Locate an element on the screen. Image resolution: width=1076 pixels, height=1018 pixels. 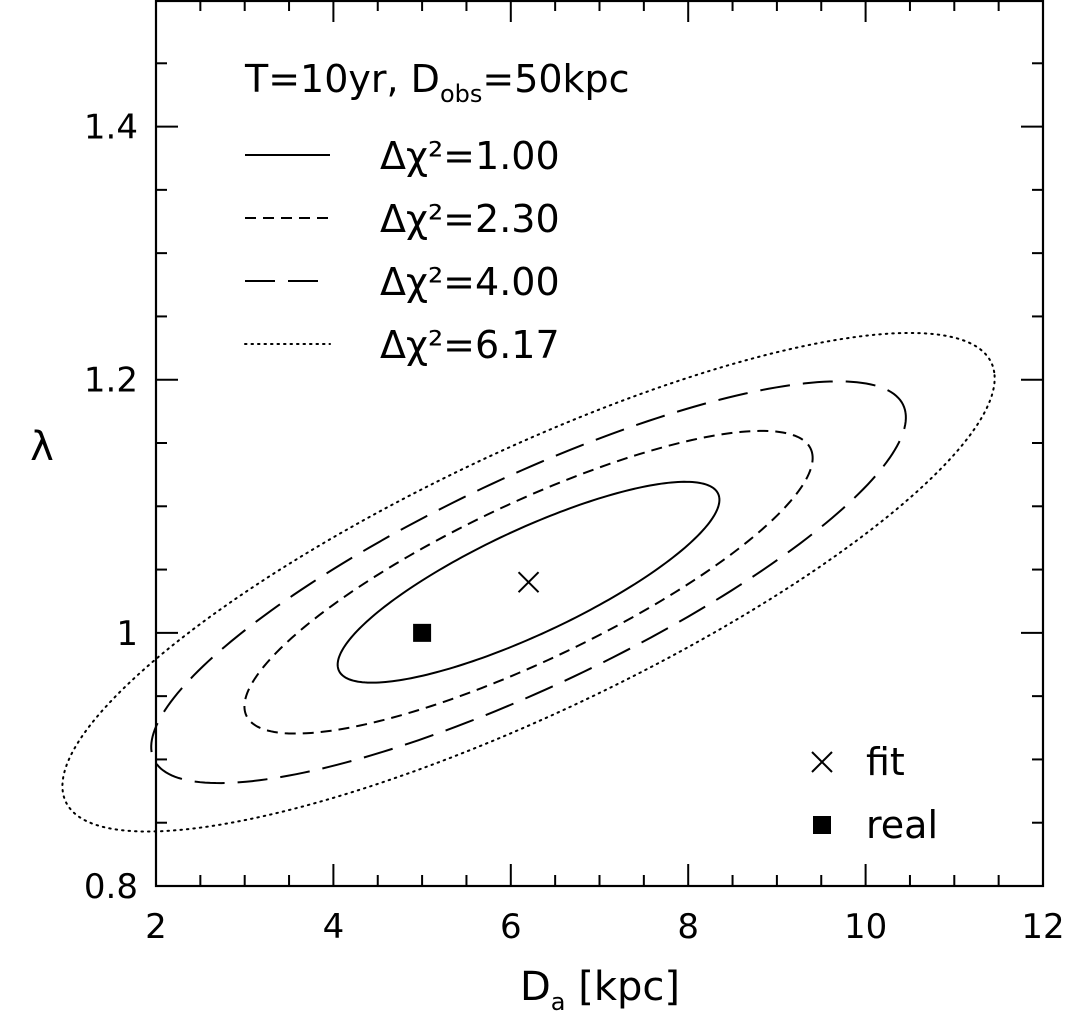
legend-point-label: fit is located at coordinates (885, 762).